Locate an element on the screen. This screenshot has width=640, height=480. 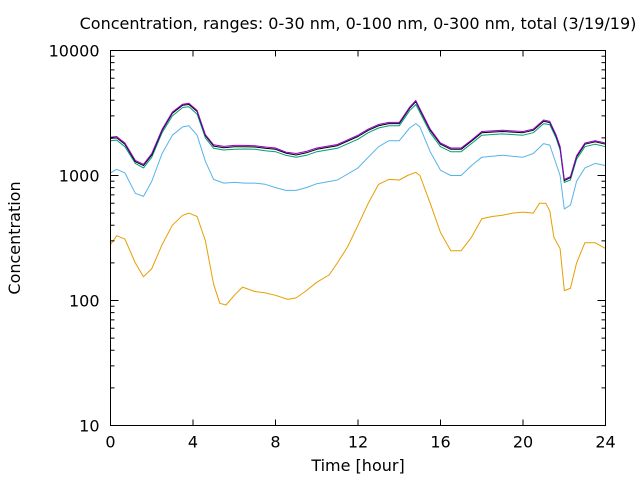
x-tick-label: 16 is located at coordinates (440, 442).